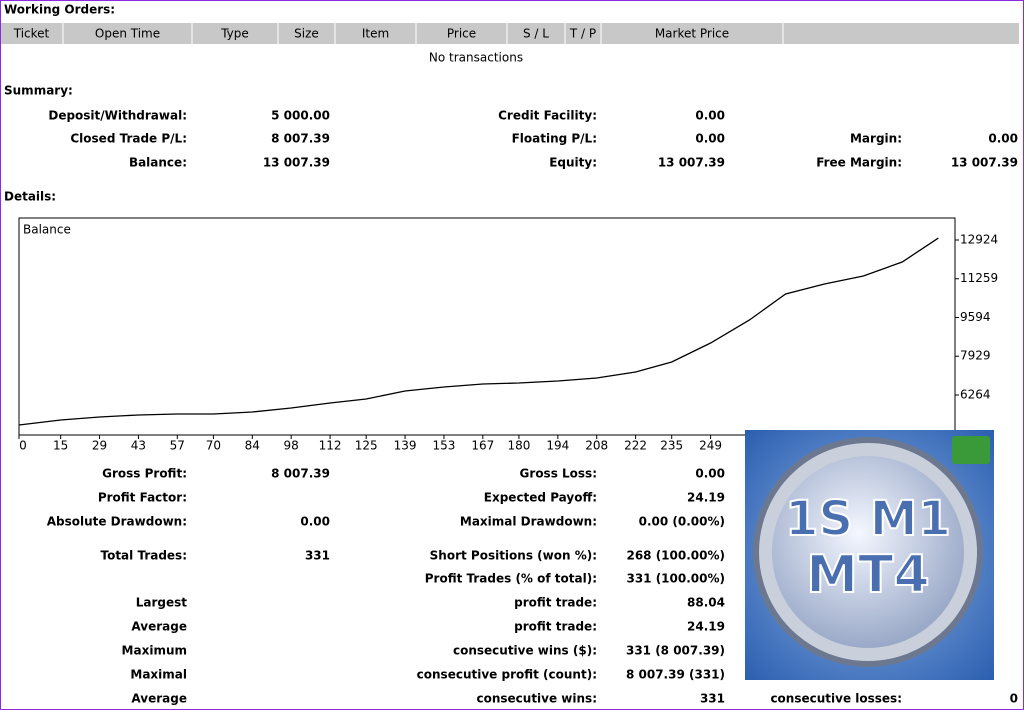 This screenshot has height=710, width=1024. What do you see at coordinates (582, 34) in the screenshot?
I see `column-header: T / P` at bounding box center [582, 34].